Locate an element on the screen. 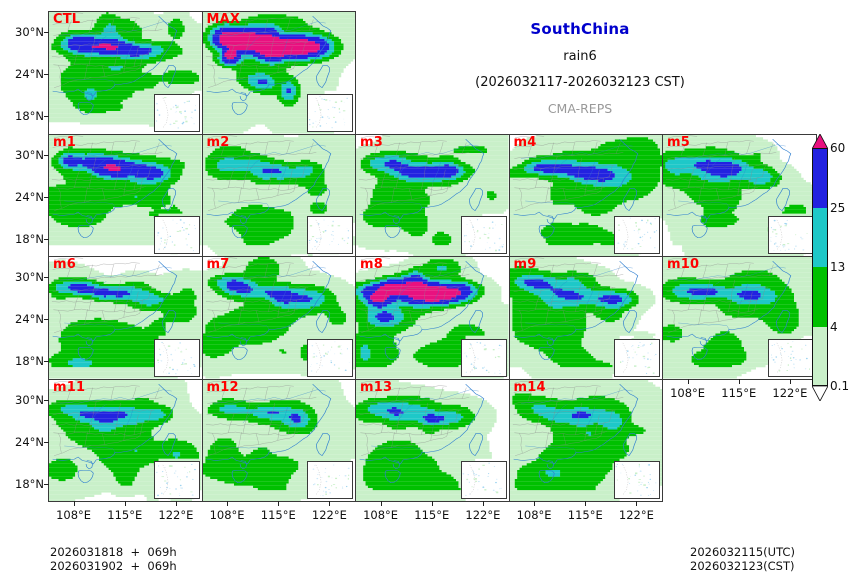  panel-m3: m3 is located at coordinates (432, 195).